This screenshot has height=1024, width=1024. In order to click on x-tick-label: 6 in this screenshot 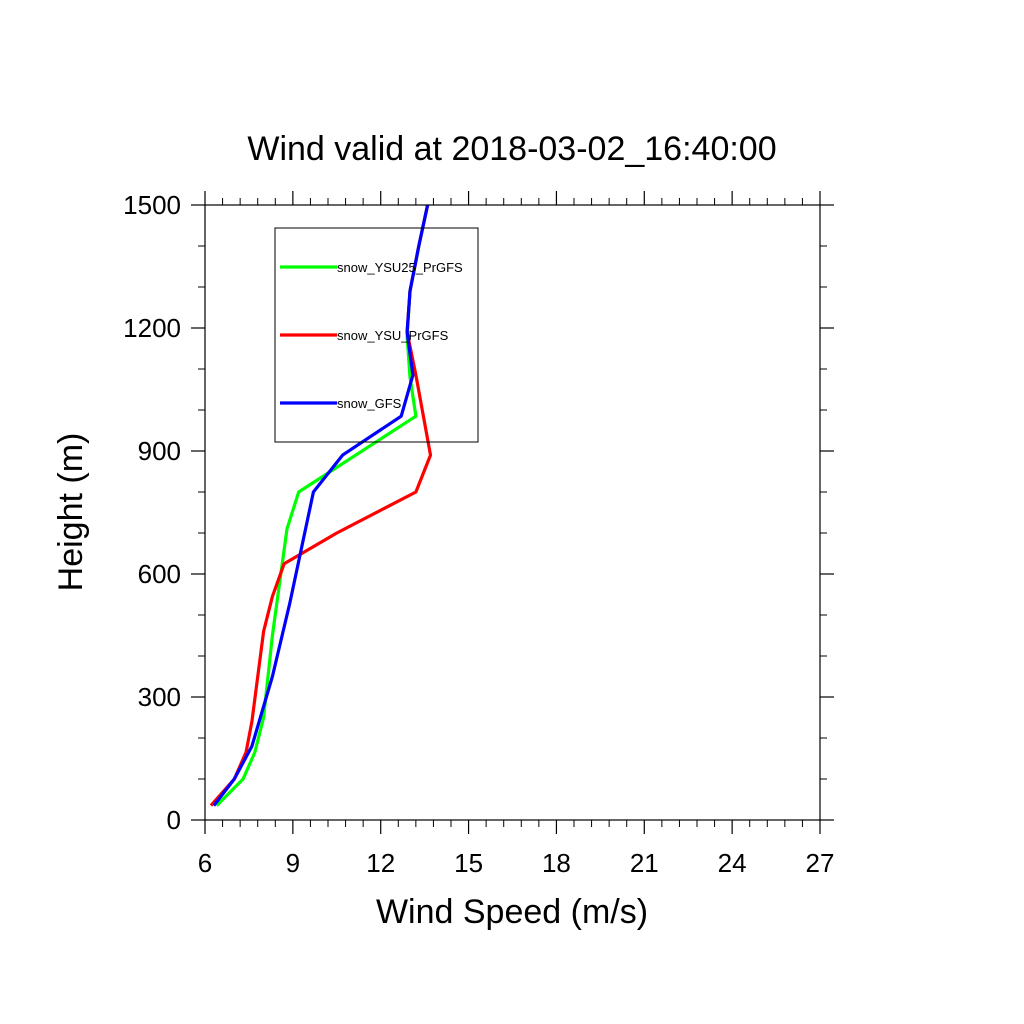, I will do `click(205, 863)`.